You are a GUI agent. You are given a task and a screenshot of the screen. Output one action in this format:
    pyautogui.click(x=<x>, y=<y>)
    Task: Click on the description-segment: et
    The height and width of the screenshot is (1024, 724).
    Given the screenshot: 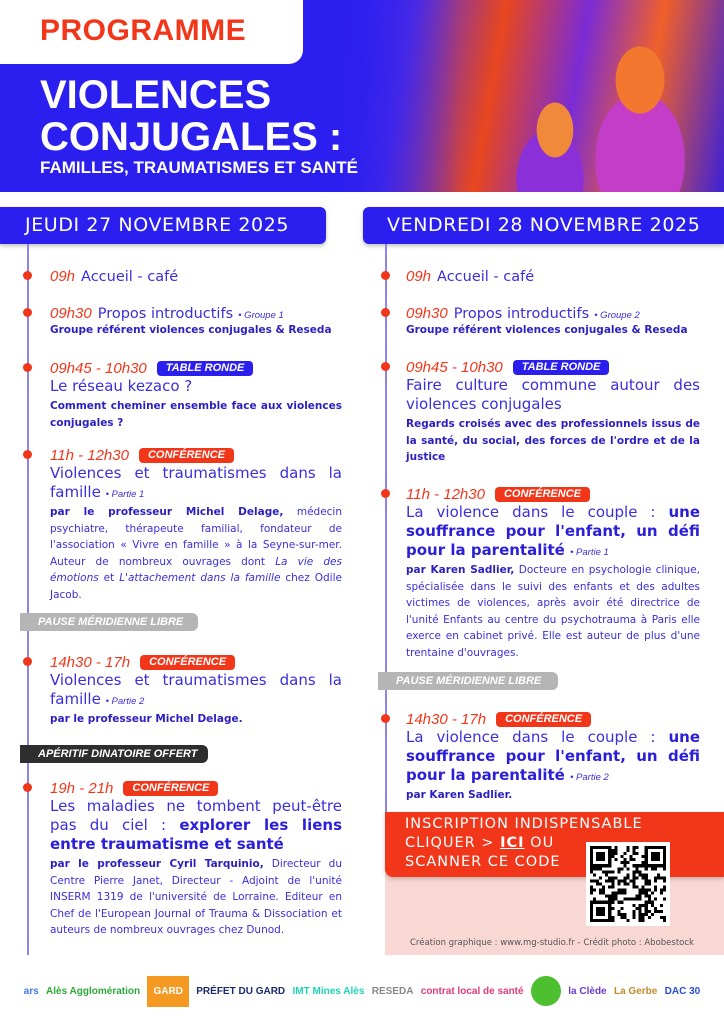 What is the action you would take?
    pyautogui.click(x=109, y=578)
    